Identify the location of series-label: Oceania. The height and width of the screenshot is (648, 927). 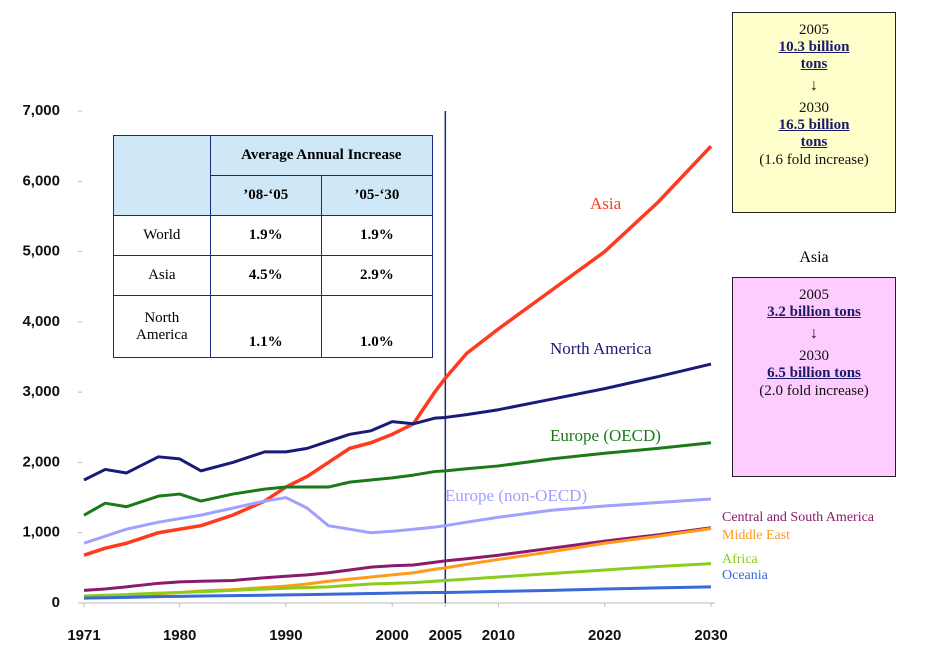
(745, 575).